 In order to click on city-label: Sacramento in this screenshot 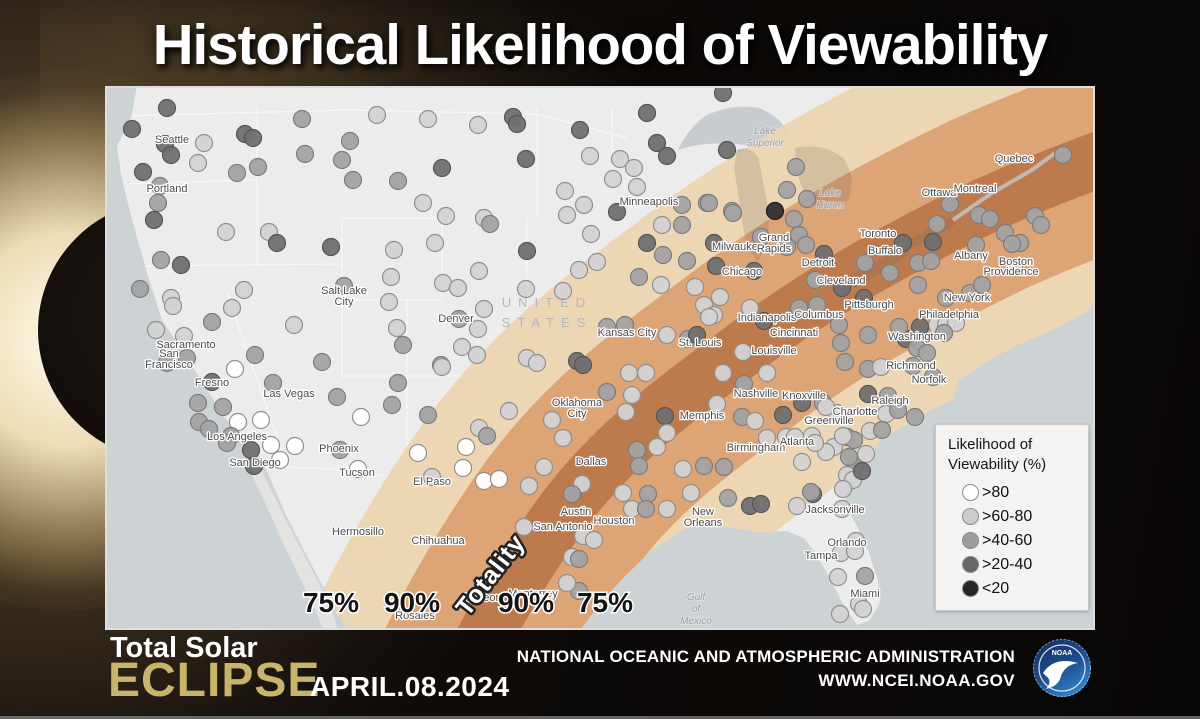, I will do `click(185, 345)`.